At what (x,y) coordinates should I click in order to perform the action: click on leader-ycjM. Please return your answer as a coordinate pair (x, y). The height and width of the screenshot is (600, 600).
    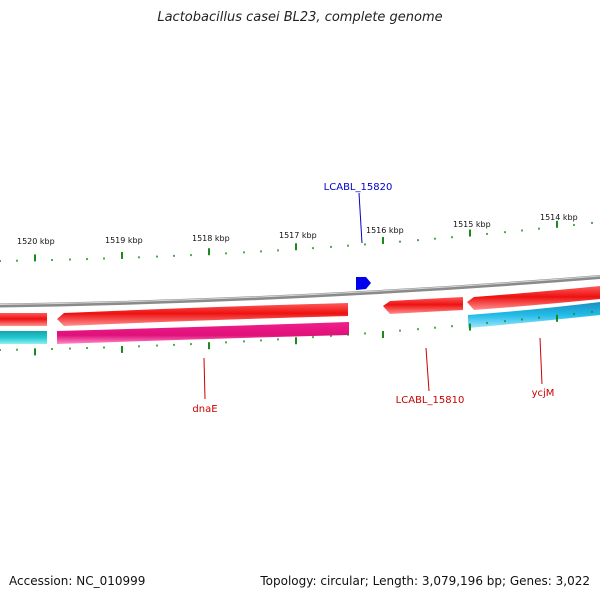
    Looking at the image, I should click on (541, 361).